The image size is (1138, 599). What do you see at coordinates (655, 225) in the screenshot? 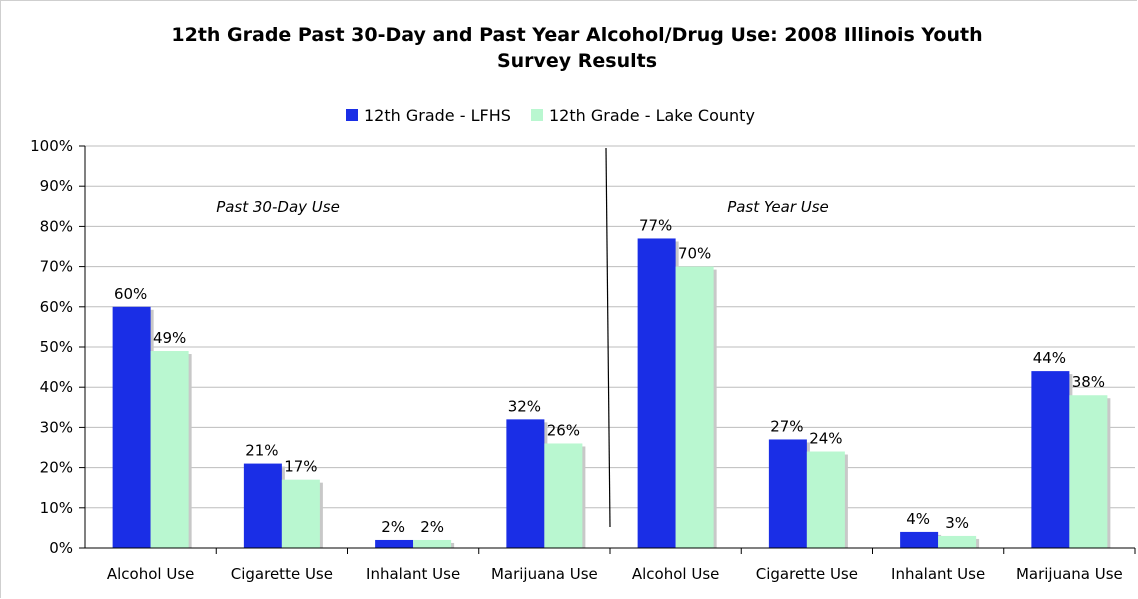
I see `data-label: 77%` at bounding box center [655, 225].